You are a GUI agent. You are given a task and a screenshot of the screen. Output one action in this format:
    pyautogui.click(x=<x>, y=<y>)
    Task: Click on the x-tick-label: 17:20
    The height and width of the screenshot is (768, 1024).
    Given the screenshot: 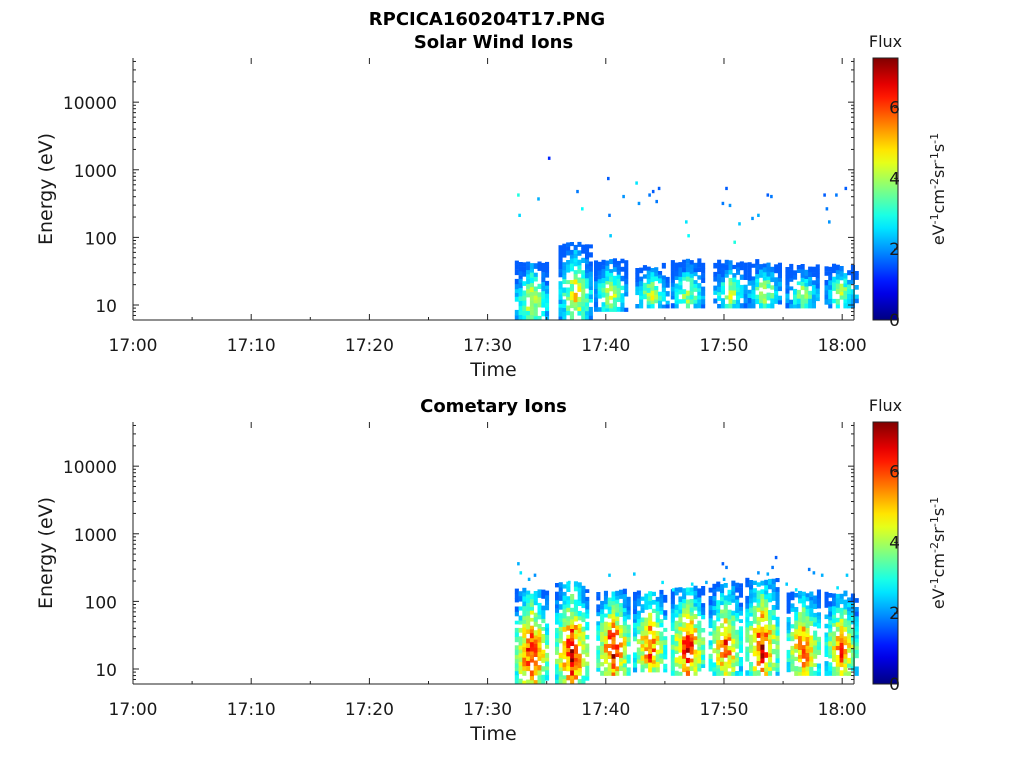 What is the action you would take?
    pyautogui.click(x=369, y=710)
    